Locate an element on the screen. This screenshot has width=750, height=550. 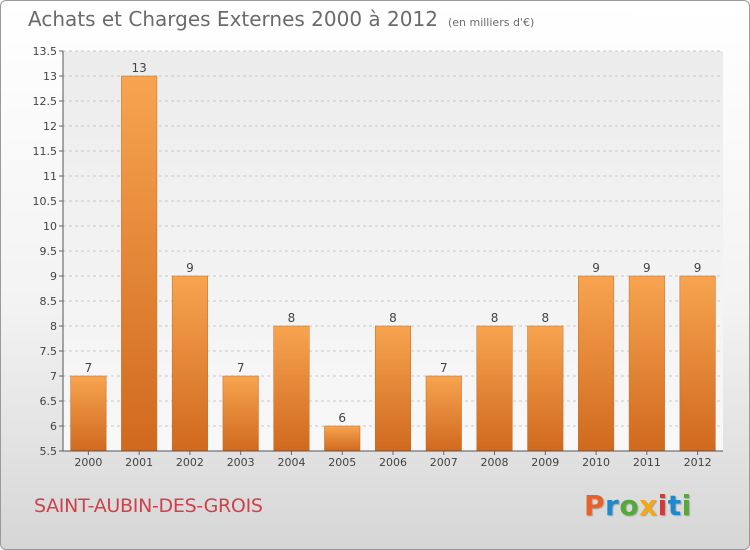
y-tick-label: 11 is located at coordinates (50, 176).